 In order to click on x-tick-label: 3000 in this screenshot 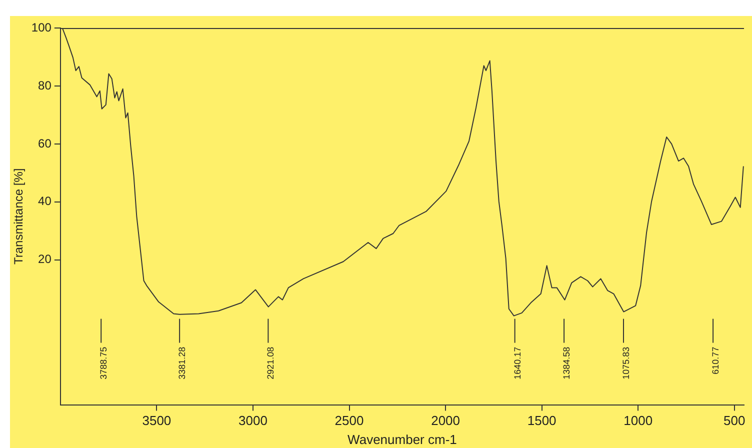, I will do `click(253, 420)`.